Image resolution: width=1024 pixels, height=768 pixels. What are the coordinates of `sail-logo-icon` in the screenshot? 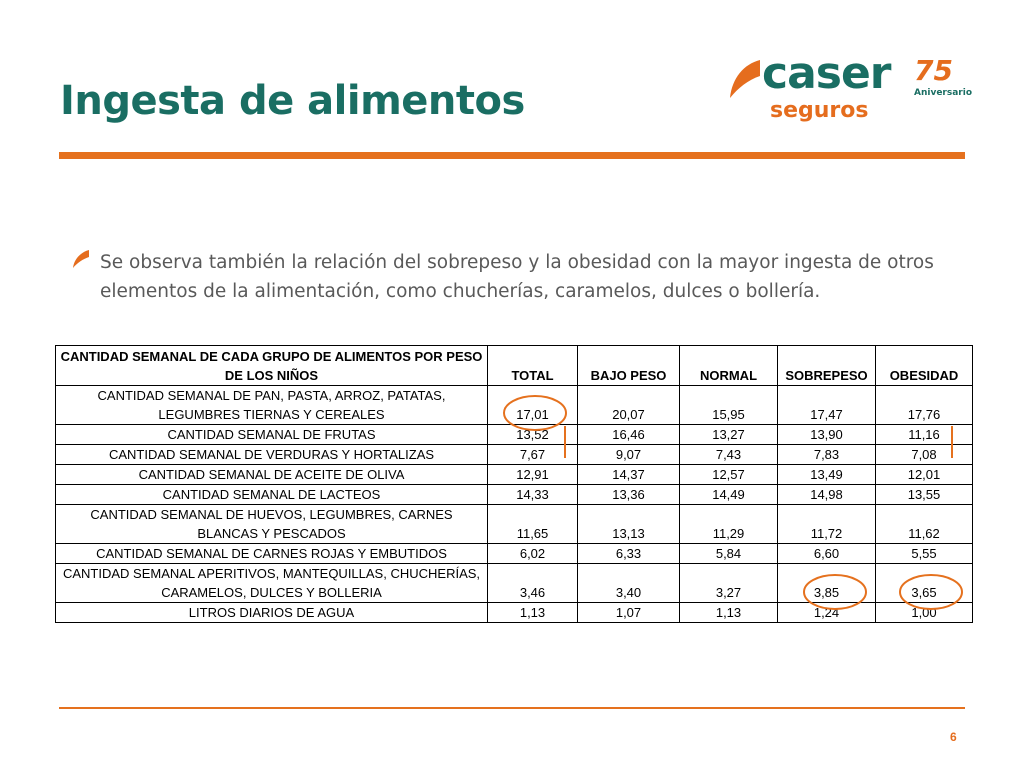 It's located at (745, 79).